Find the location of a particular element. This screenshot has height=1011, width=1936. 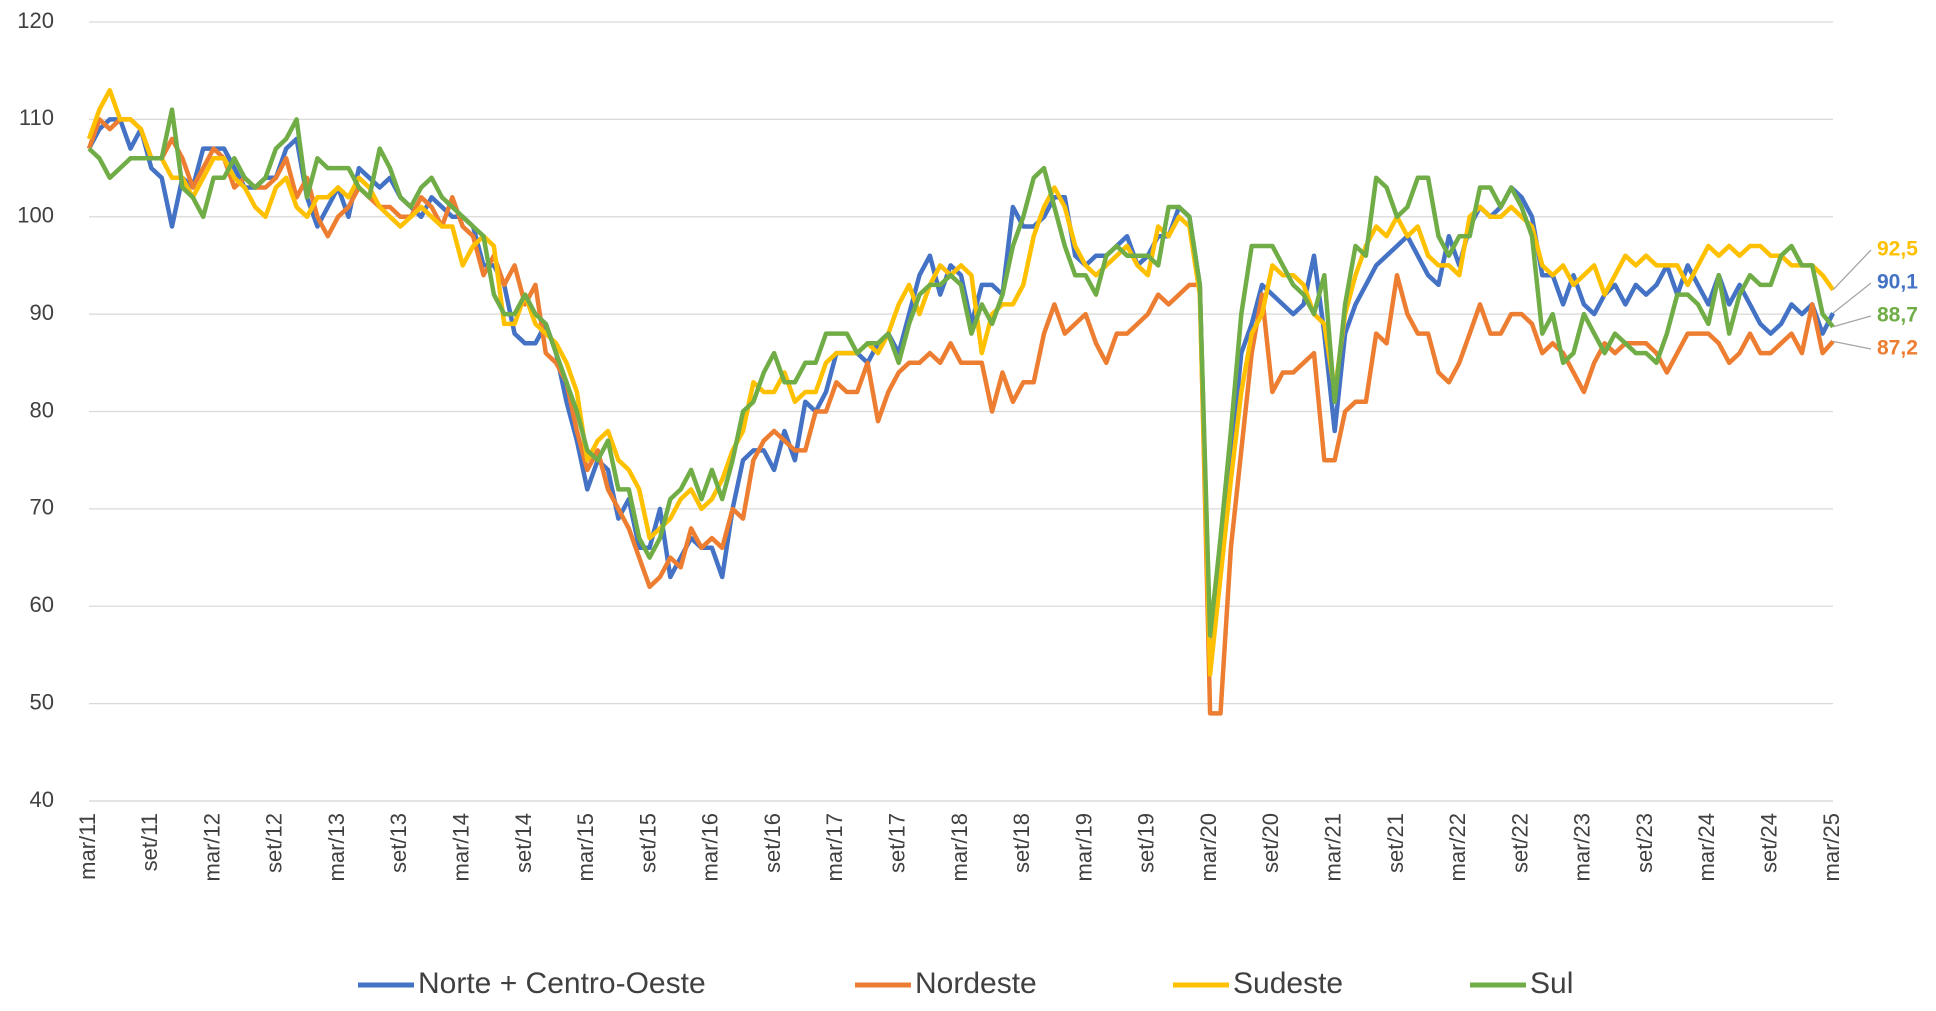

y-tick-label: 60 is located at coordinates (42, 604).